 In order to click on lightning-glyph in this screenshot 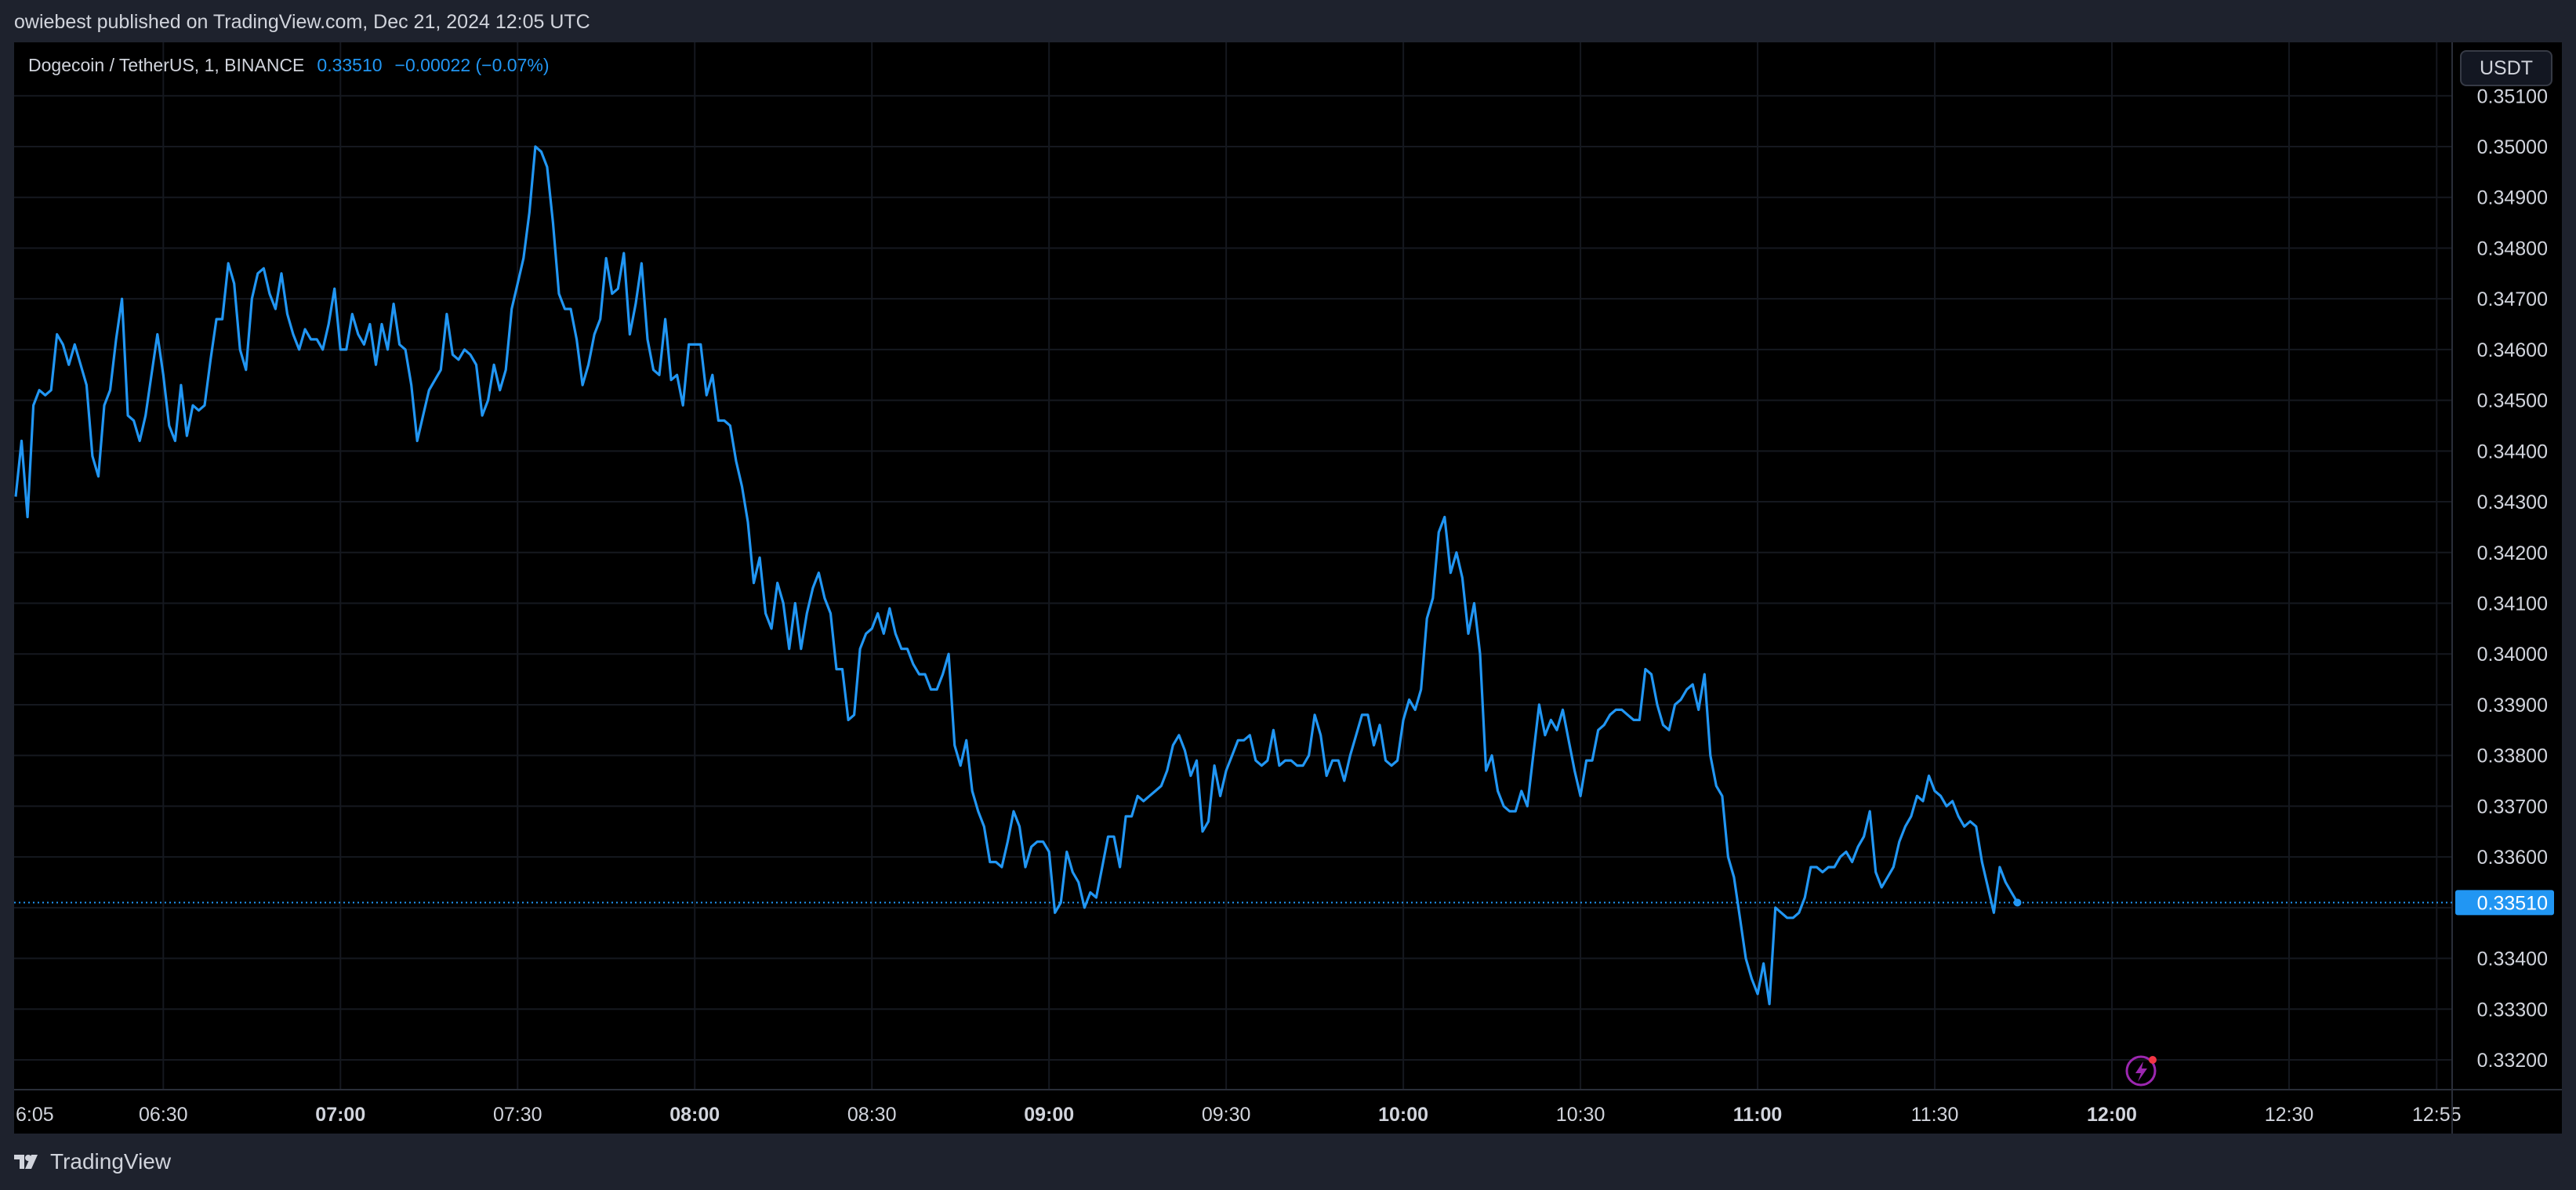, I will do `click(2141, 1071)`.